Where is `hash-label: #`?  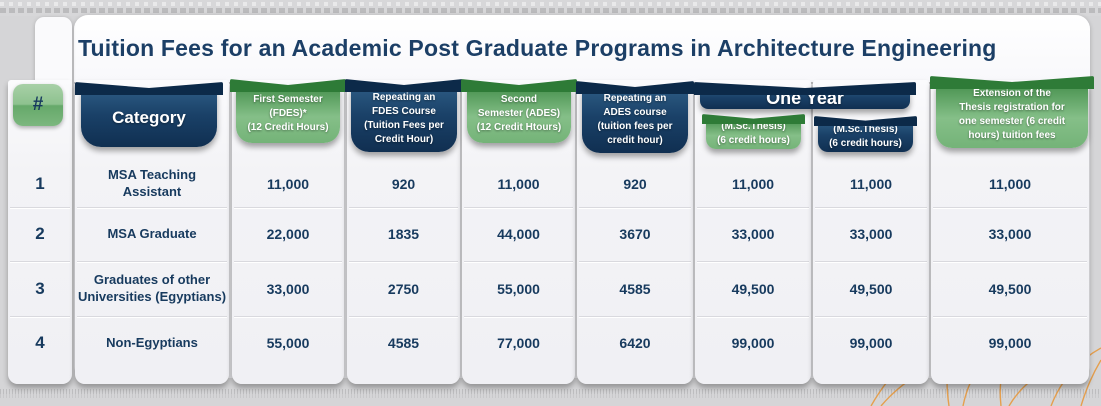
hash-label: # is located at coordinates (38, 104).